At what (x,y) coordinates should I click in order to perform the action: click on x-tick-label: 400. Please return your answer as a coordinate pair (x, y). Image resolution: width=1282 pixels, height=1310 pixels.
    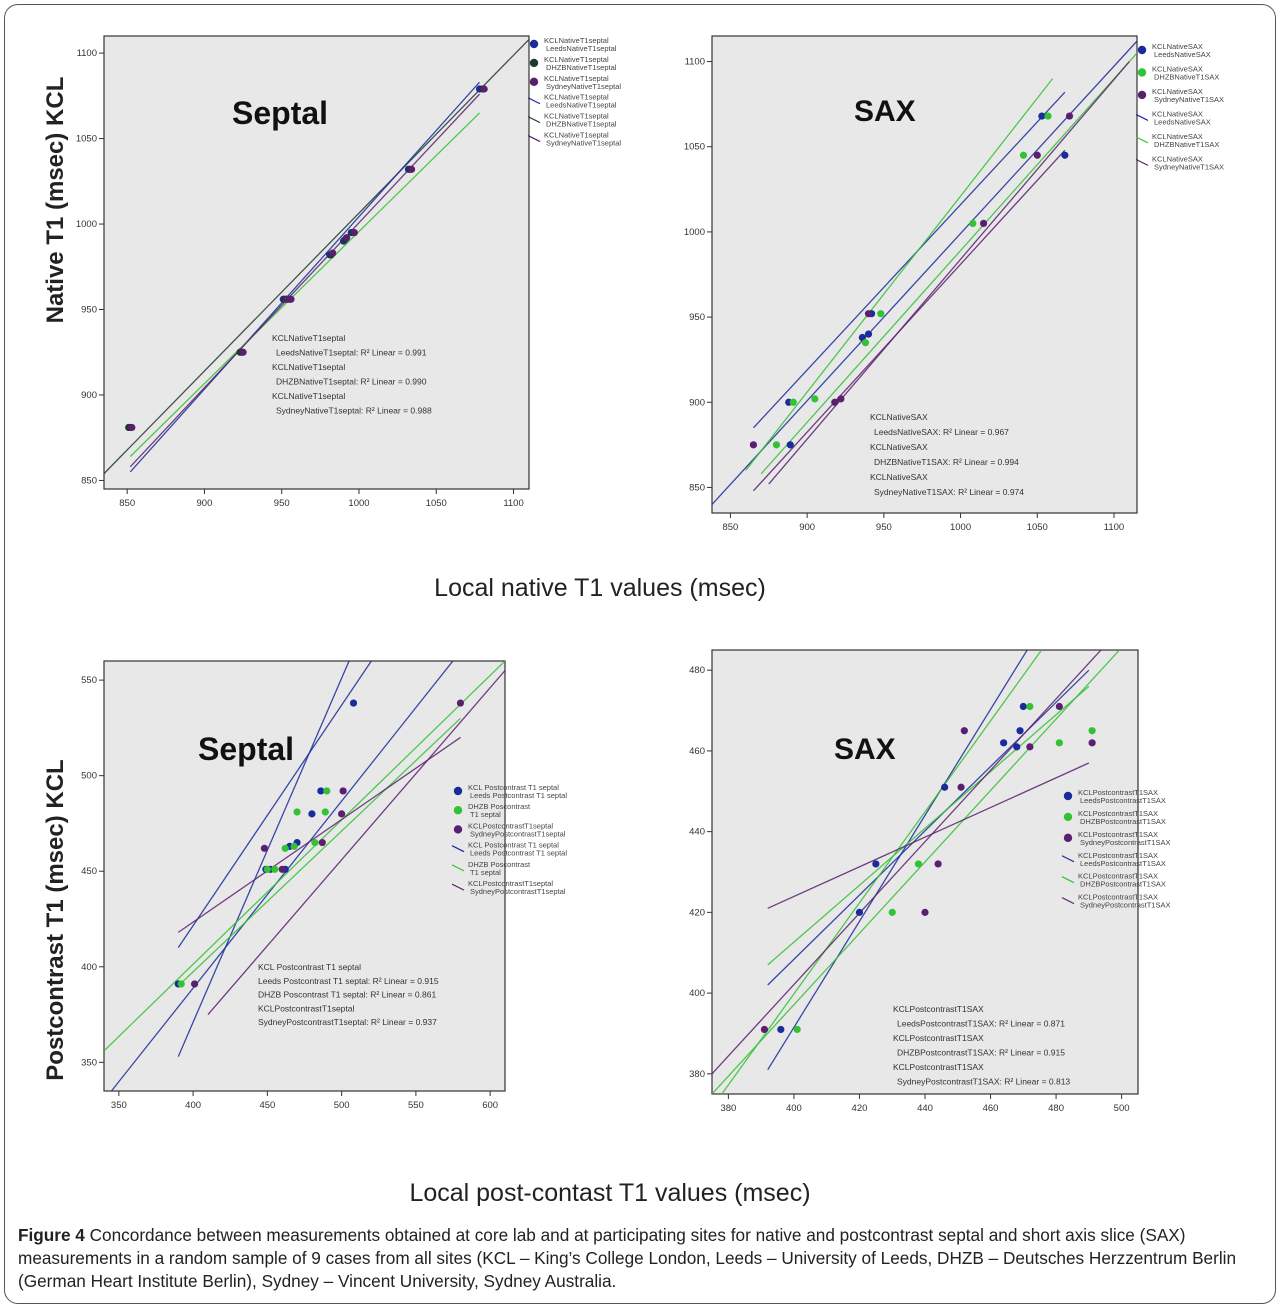
    Looking at the image, I should click on (794, 1108).